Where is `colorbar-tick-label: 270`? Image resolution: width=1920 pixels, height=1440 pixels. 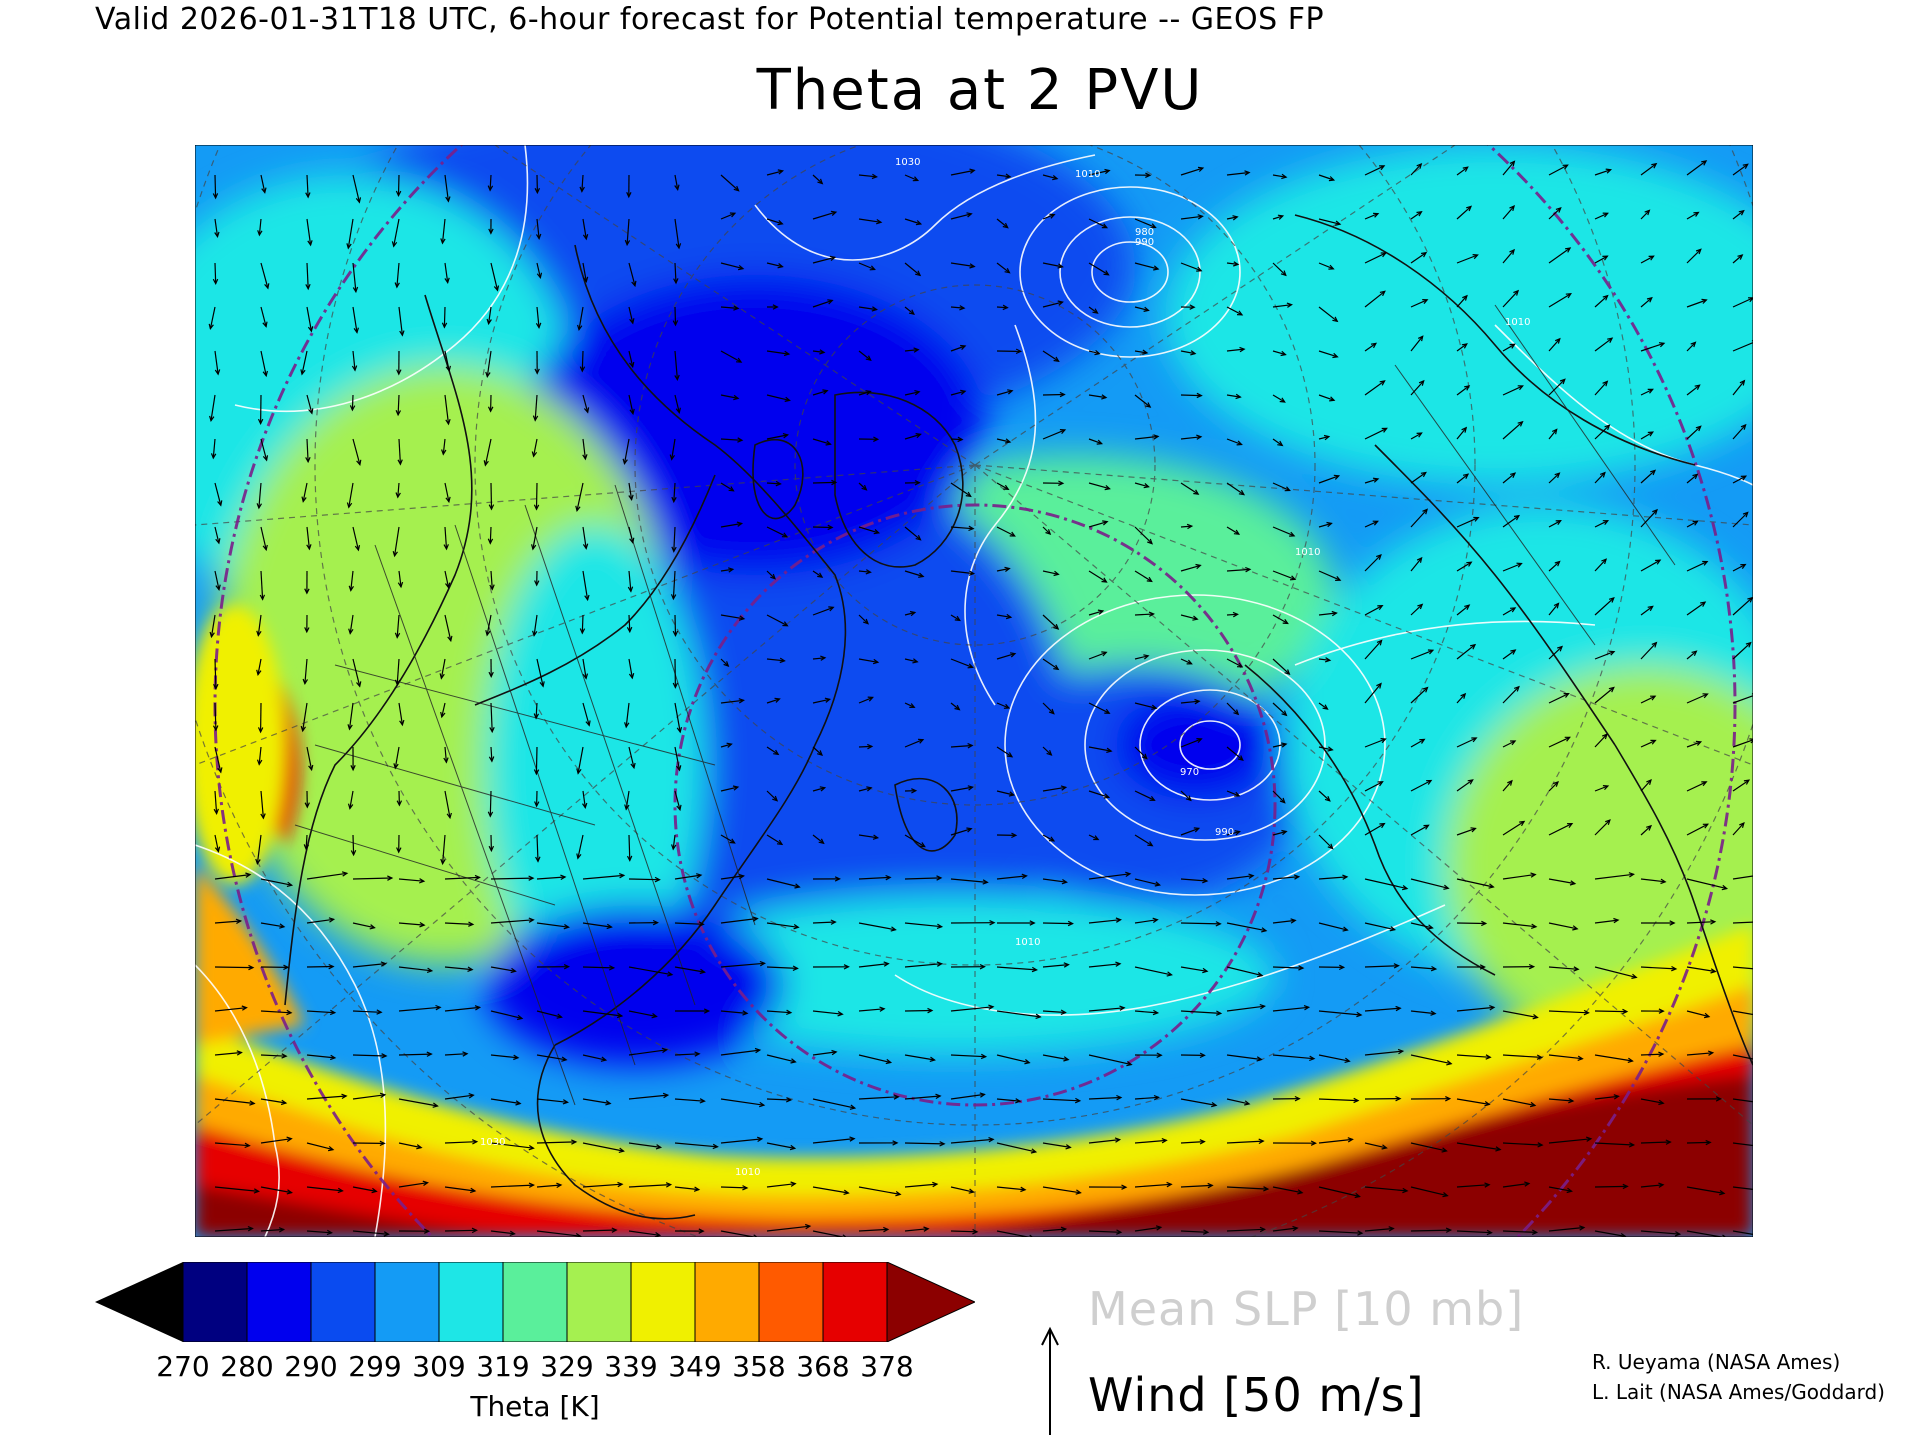
colorbar-tick-label: 270 is located at coordinates (183, 1366).